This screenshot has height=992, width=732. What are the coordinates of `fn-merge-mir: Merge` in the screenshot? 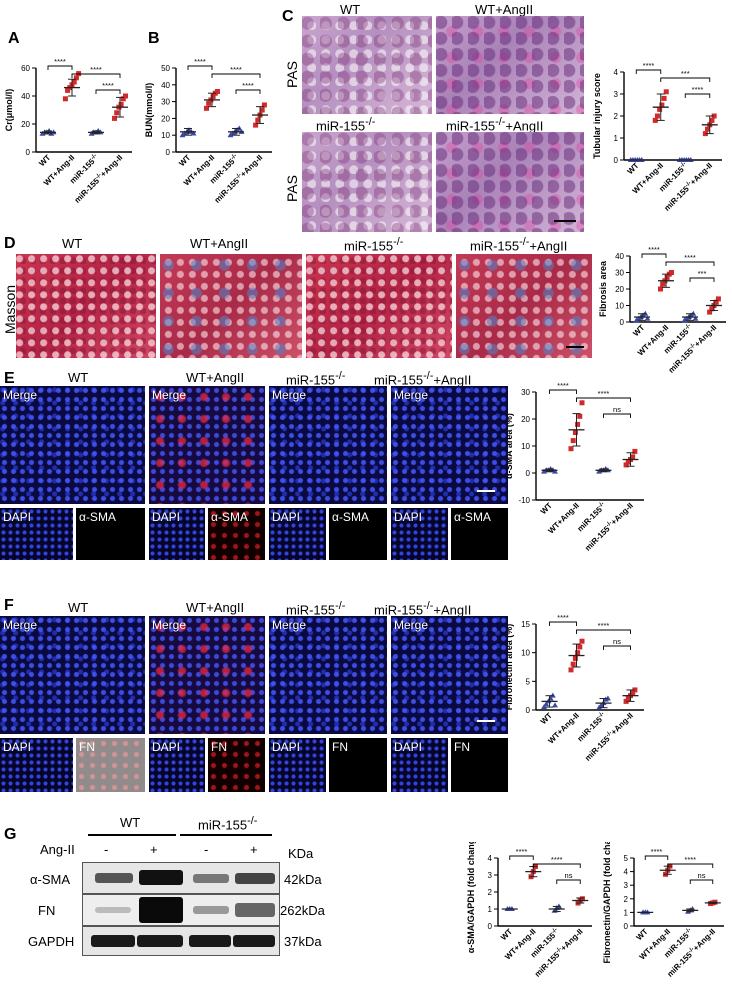 It's located at (328, 675).